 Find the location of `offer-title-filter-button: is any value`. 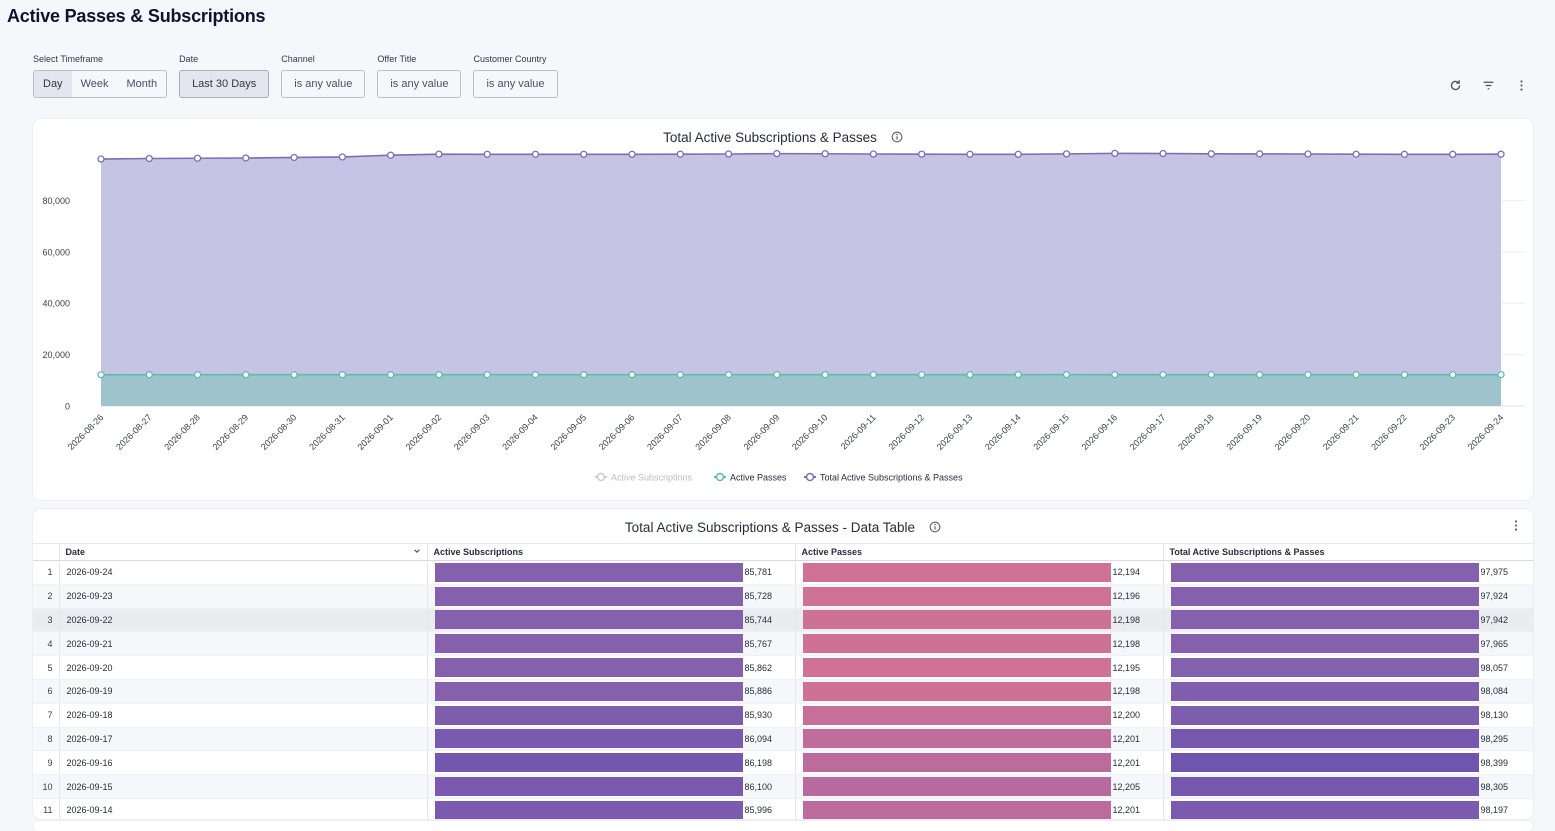

offer-title-filter-button: is any value is located at coordinates (419, 84).